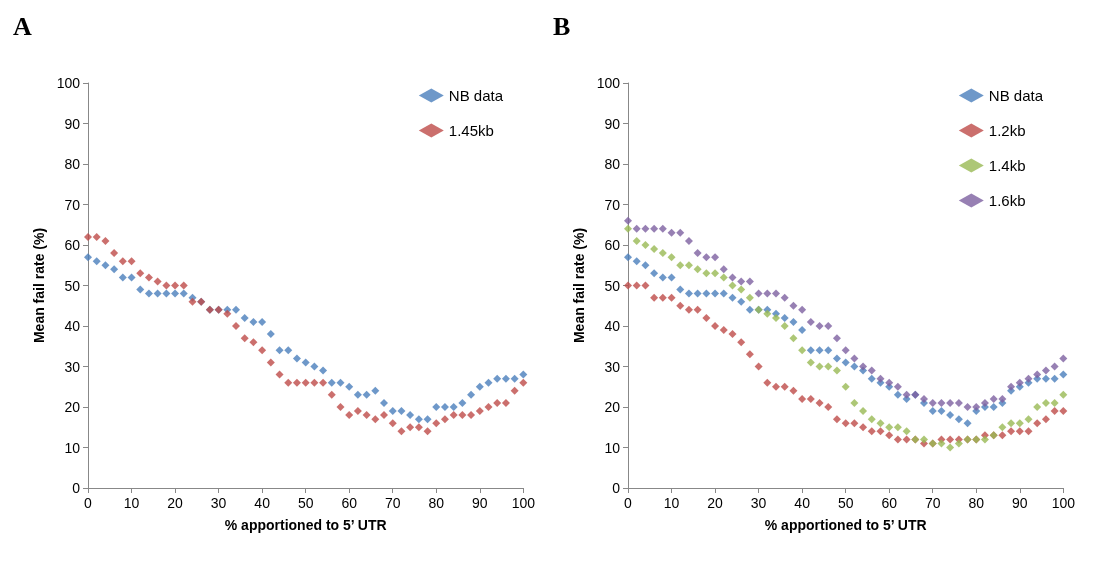 The image size is (1096, 572). Describe the element at coordinates (471, 130) in the screenshot. I see `legend-label: 1.45kb` at that location.